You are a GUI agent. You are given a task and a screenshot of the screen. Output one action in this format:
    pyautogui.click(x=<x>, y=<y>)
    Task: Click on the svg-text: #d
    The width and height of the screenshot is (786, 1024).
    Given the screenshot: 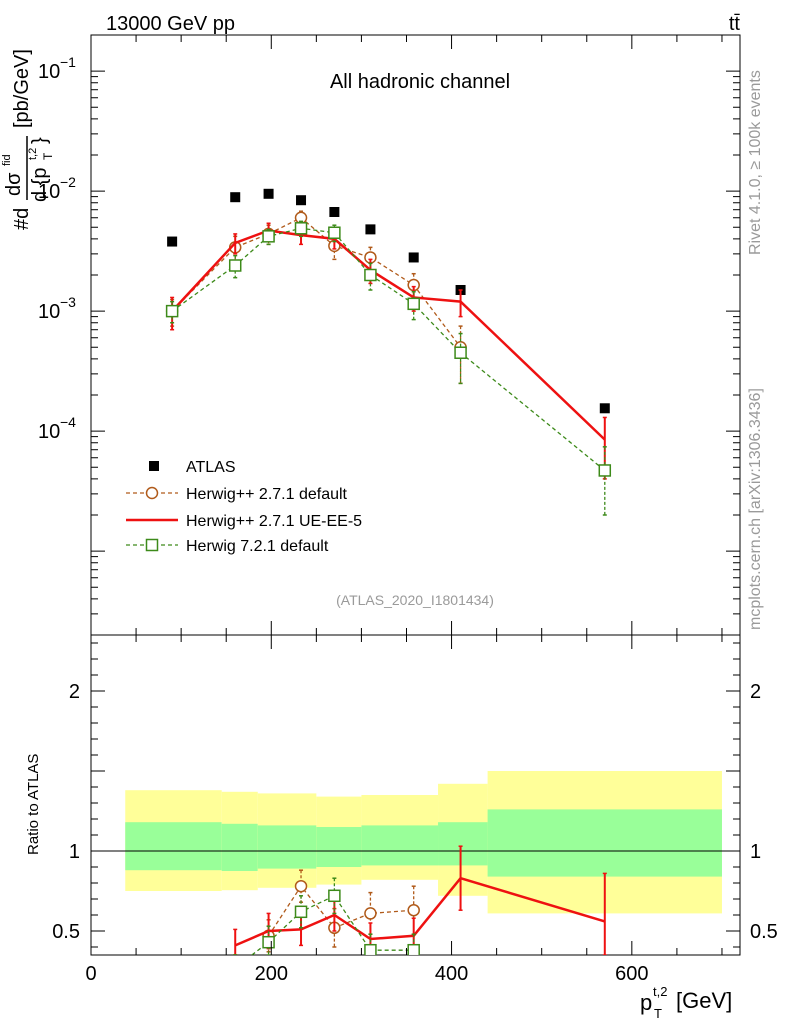 What is the action you would take?
    pyautogui.click(x=22, y=219)
    